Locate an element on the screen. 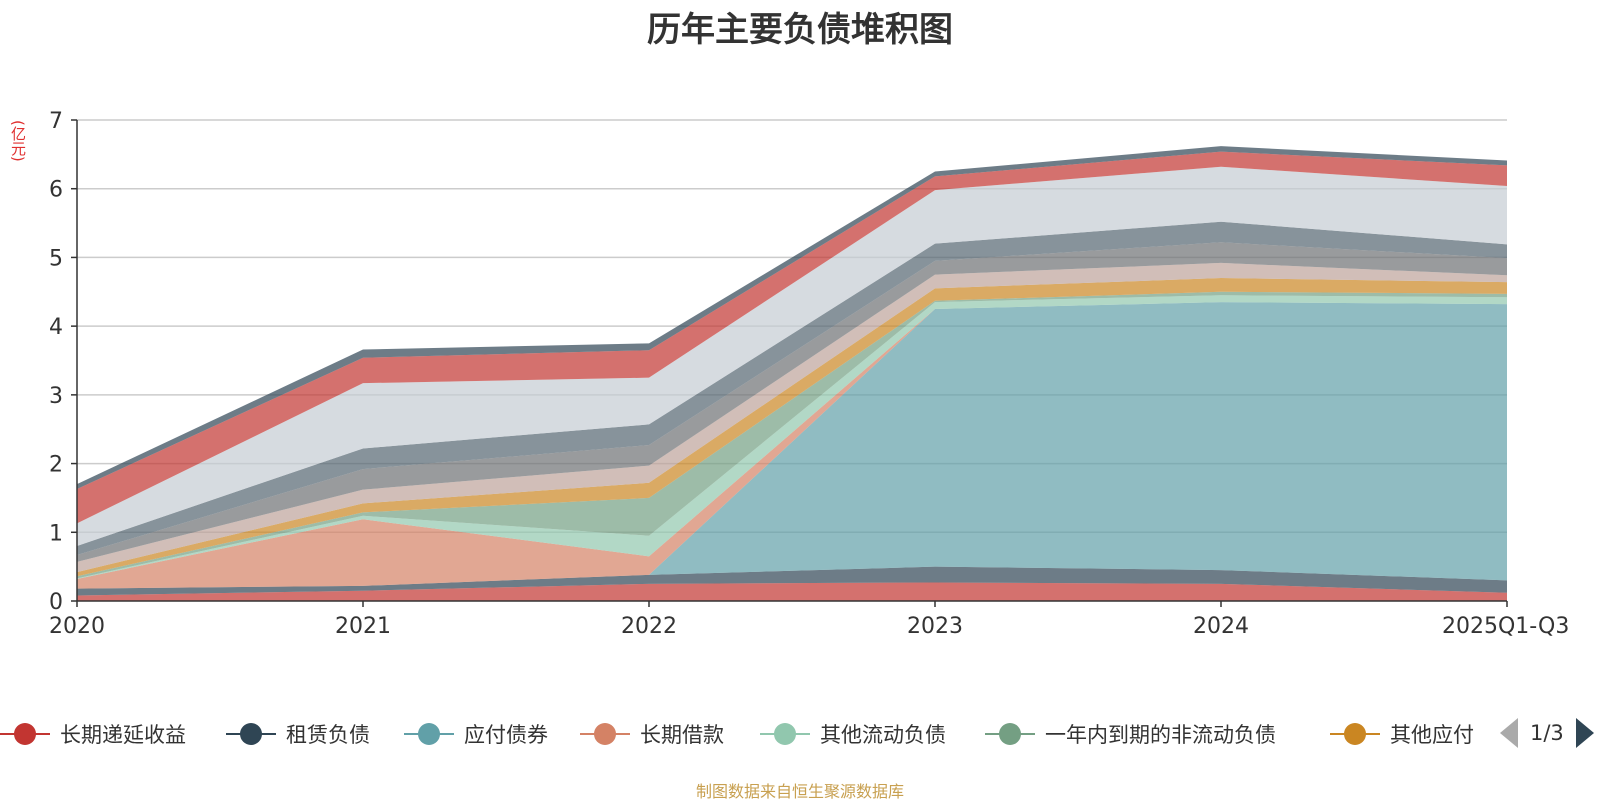 The width and height of the screenshot is (1600, 802). legend-item: 应付债券 is located at coordinates (476, 734).